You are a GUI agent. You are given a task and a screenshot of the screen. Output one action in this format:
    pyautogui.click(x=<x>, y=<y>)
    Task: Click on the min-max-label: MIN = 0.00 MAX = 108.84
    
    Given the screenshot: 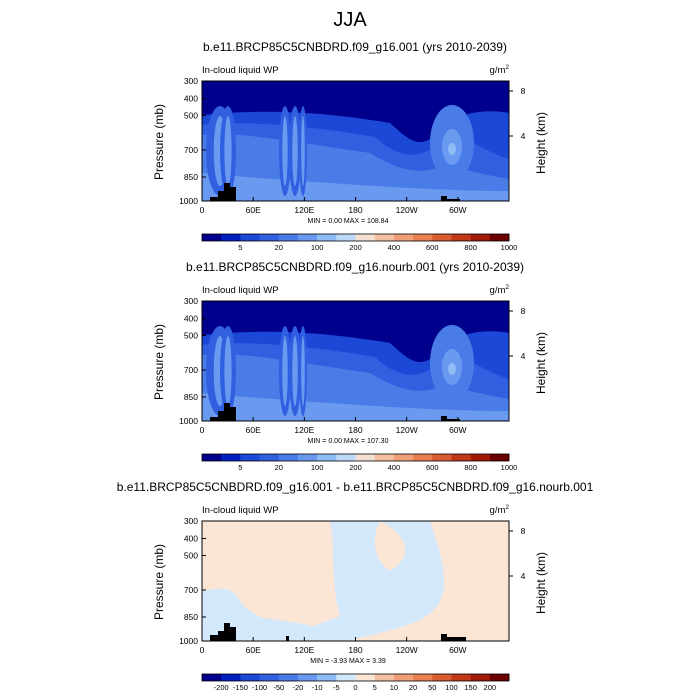 What is the action you would take?
    pyautogui.click(x=348, y=221)
    